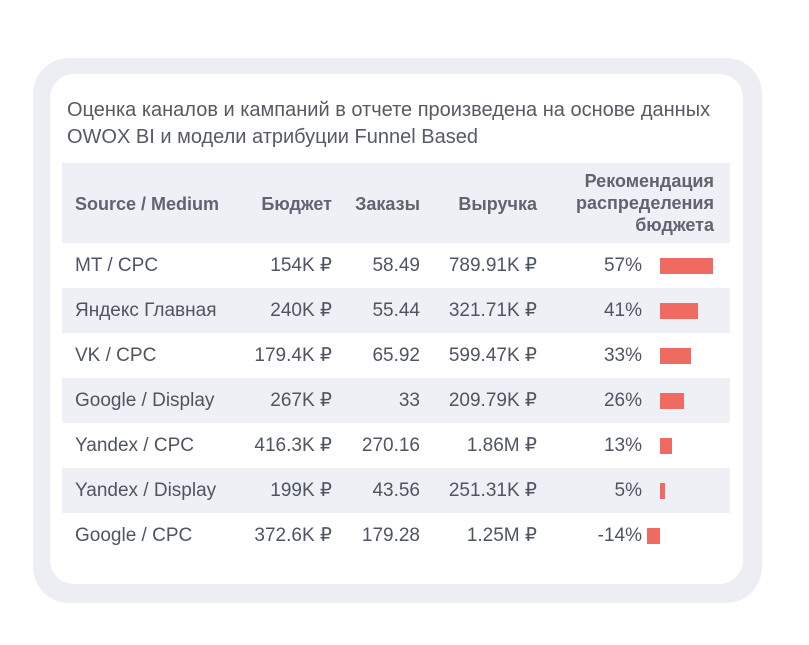 The image size is (809, 645). I want to click on table-row: Яндекс Главная 240K ₽ 55.44 321.71K ₽ 41%, so click(396, 310).